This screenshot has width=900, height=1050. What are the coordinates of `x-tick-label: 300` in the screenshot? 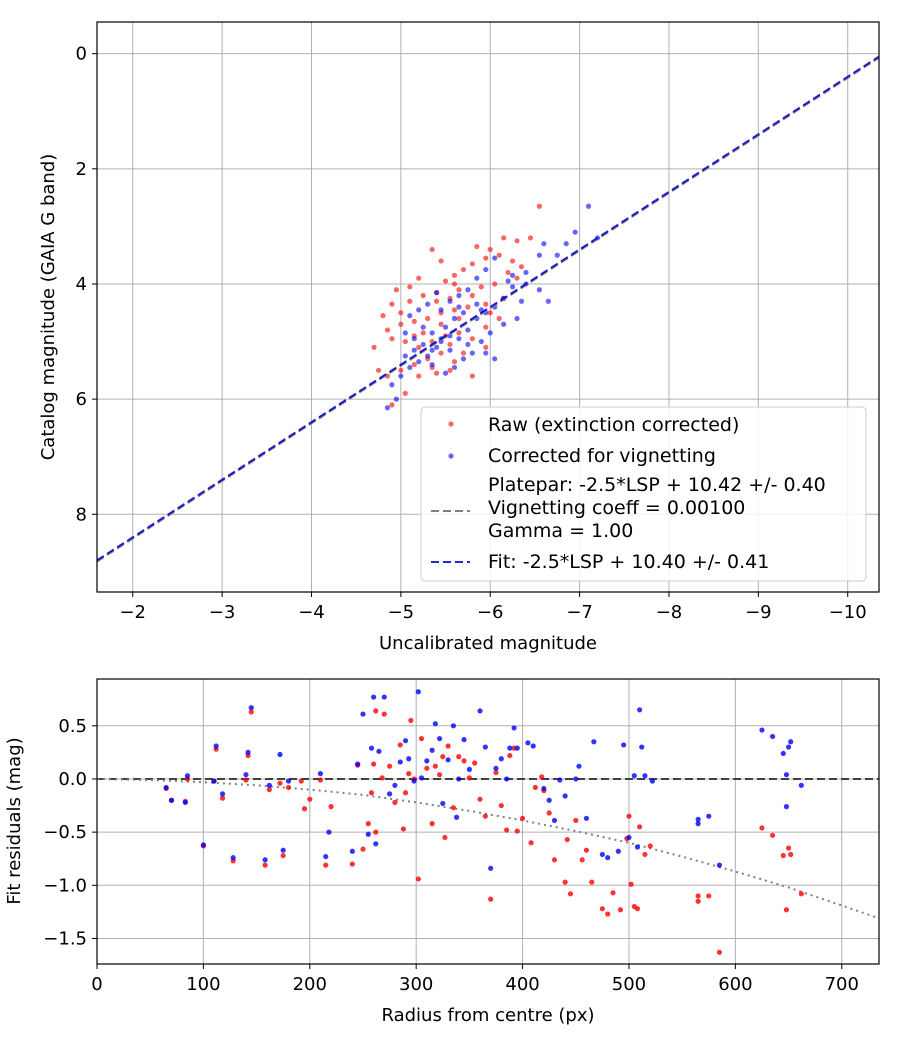 It's located at (416, 984).